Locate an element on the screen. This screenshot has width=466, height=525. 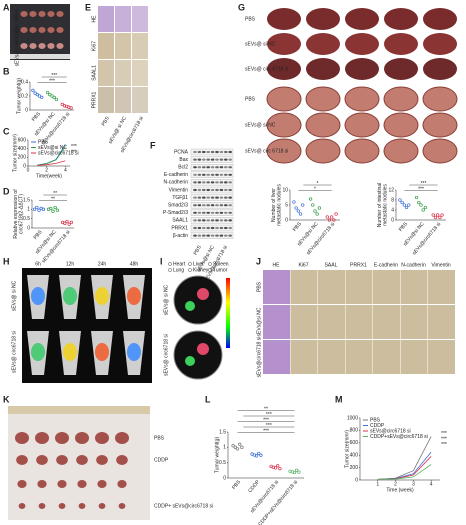
y-axis-label: Relative expression of is located at coordinates (16, 214).